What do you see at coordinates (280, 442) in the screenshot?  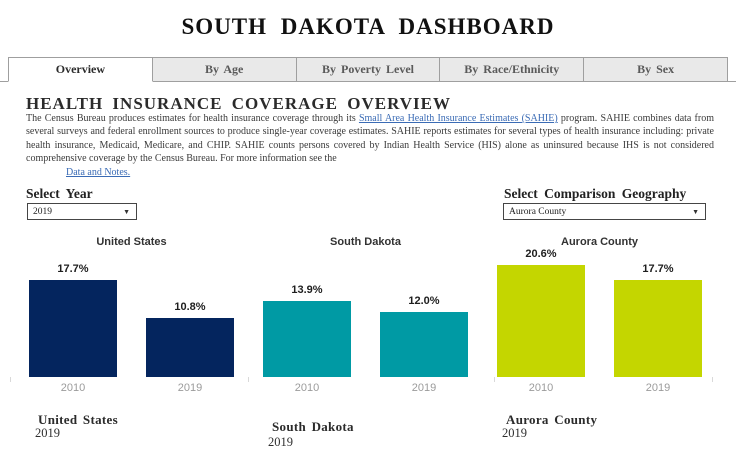 I see `panel-caption-year-south-dakota: 2019` at bounding box center [280, 442].